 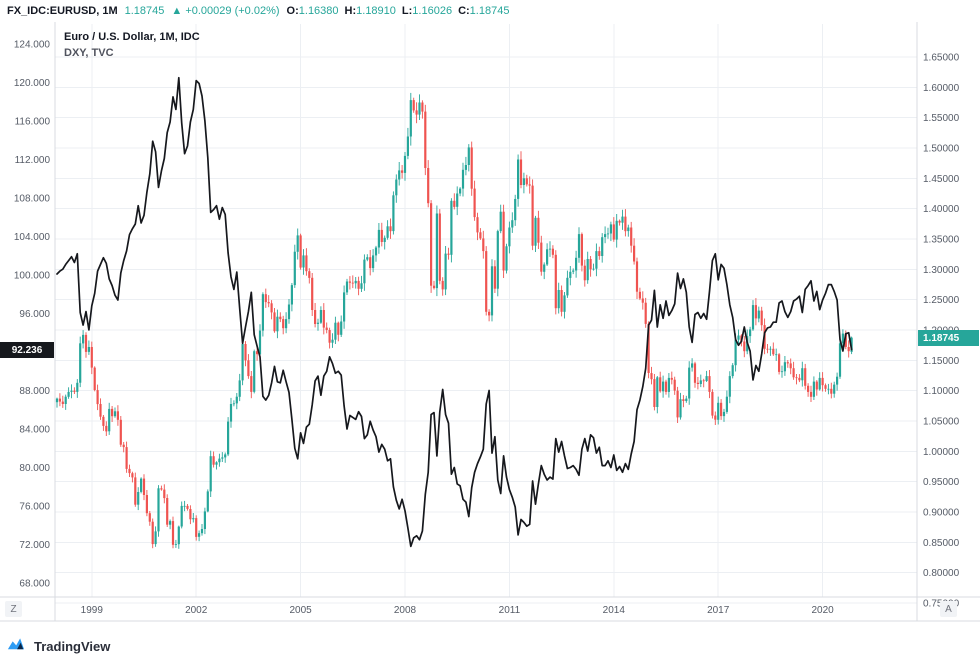 I want to click on last-price: 1.18745, so click(x=144, y=11).